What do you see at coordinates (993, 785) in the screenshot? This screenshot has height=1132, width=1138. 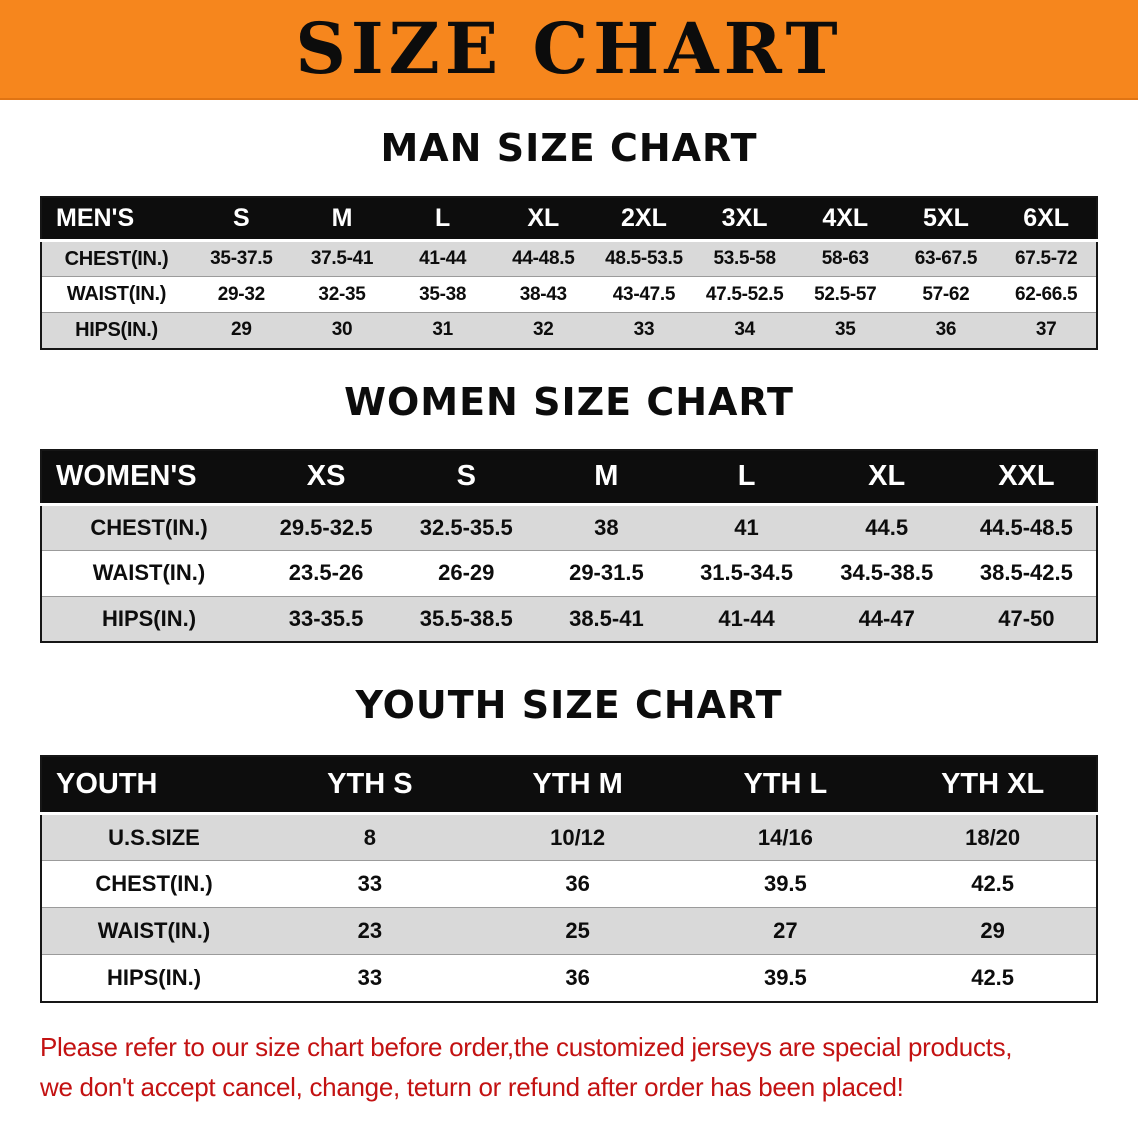 I see `column-header: YTH XL` at bounding box center [993, 785].